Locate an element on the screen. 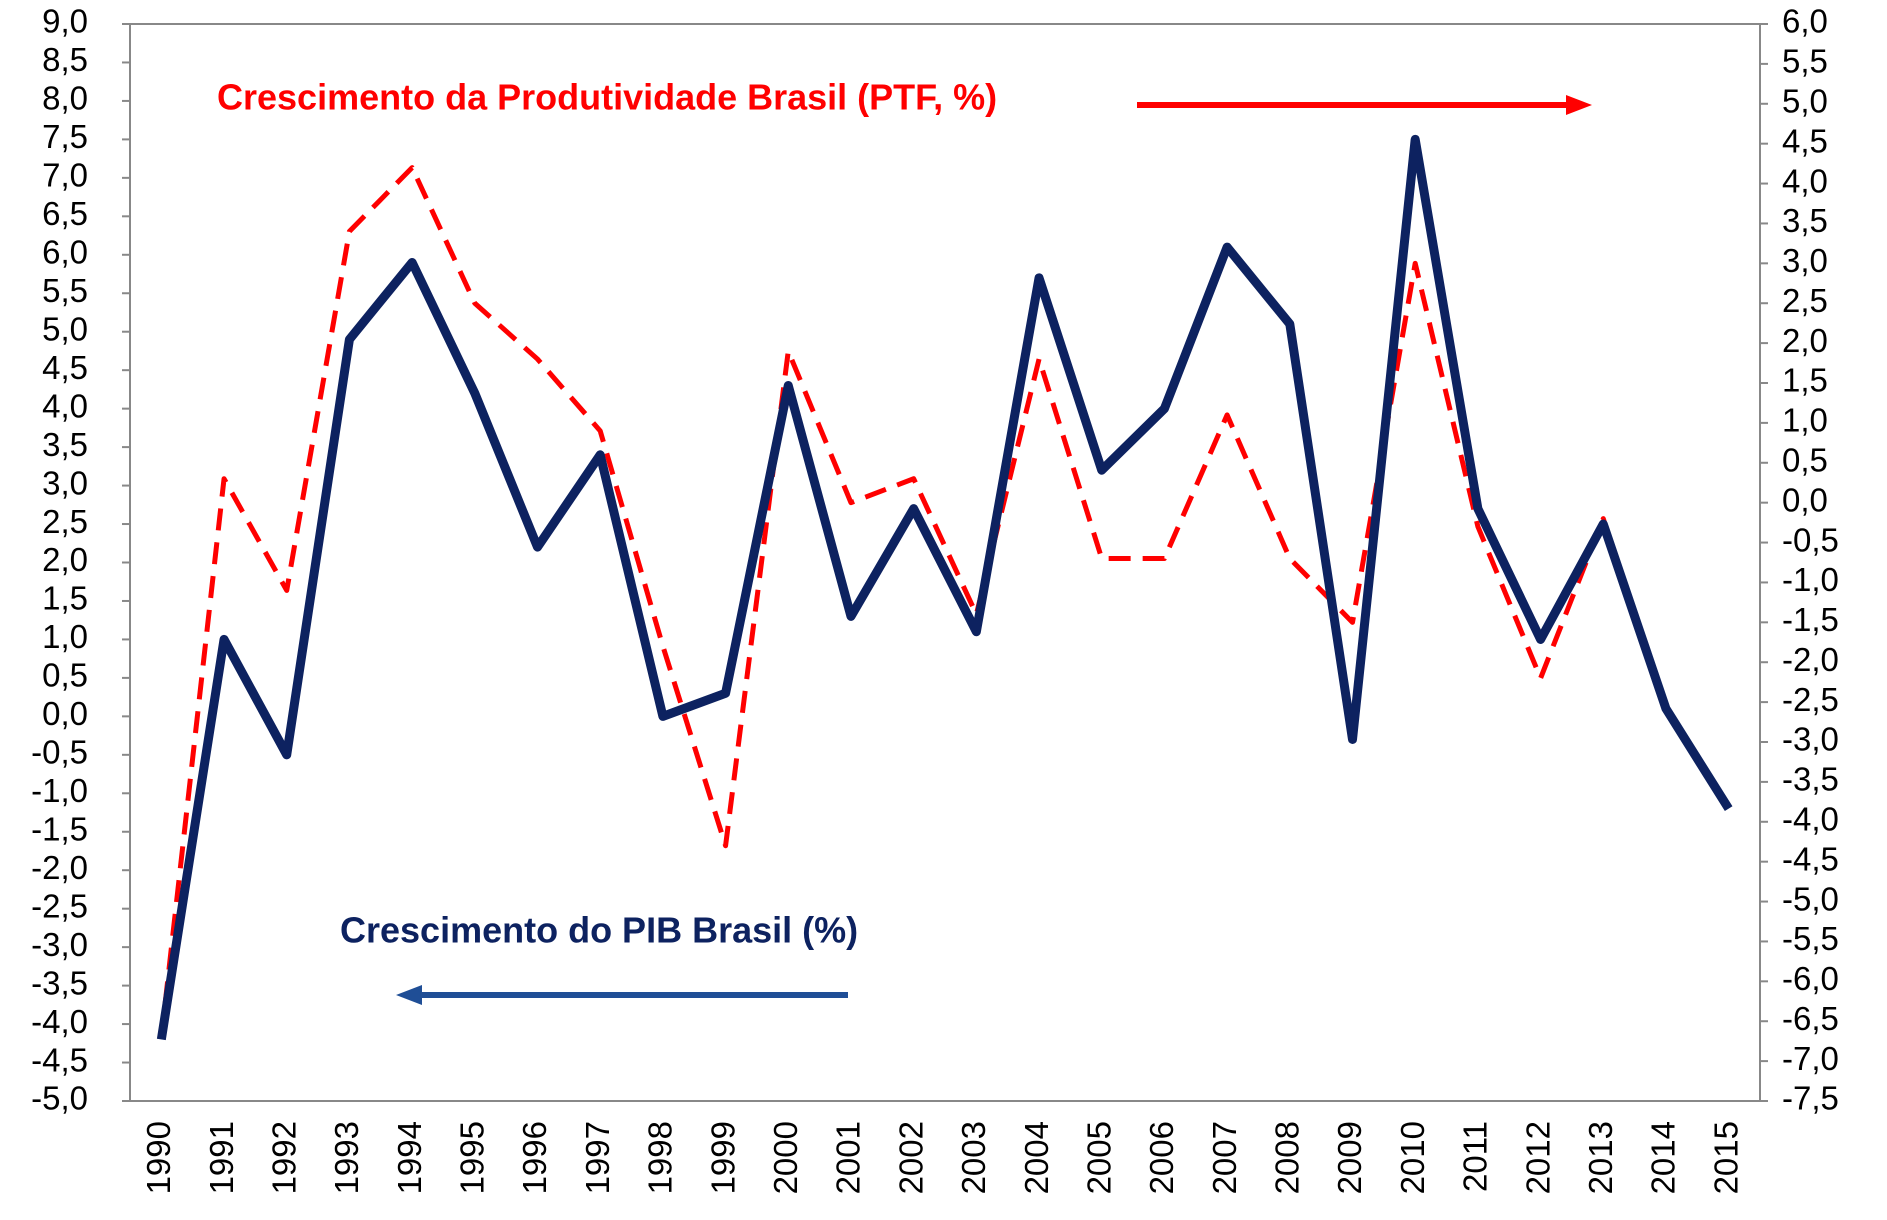  y-tick-label: 4,5 is located at coordinates (65, 367).